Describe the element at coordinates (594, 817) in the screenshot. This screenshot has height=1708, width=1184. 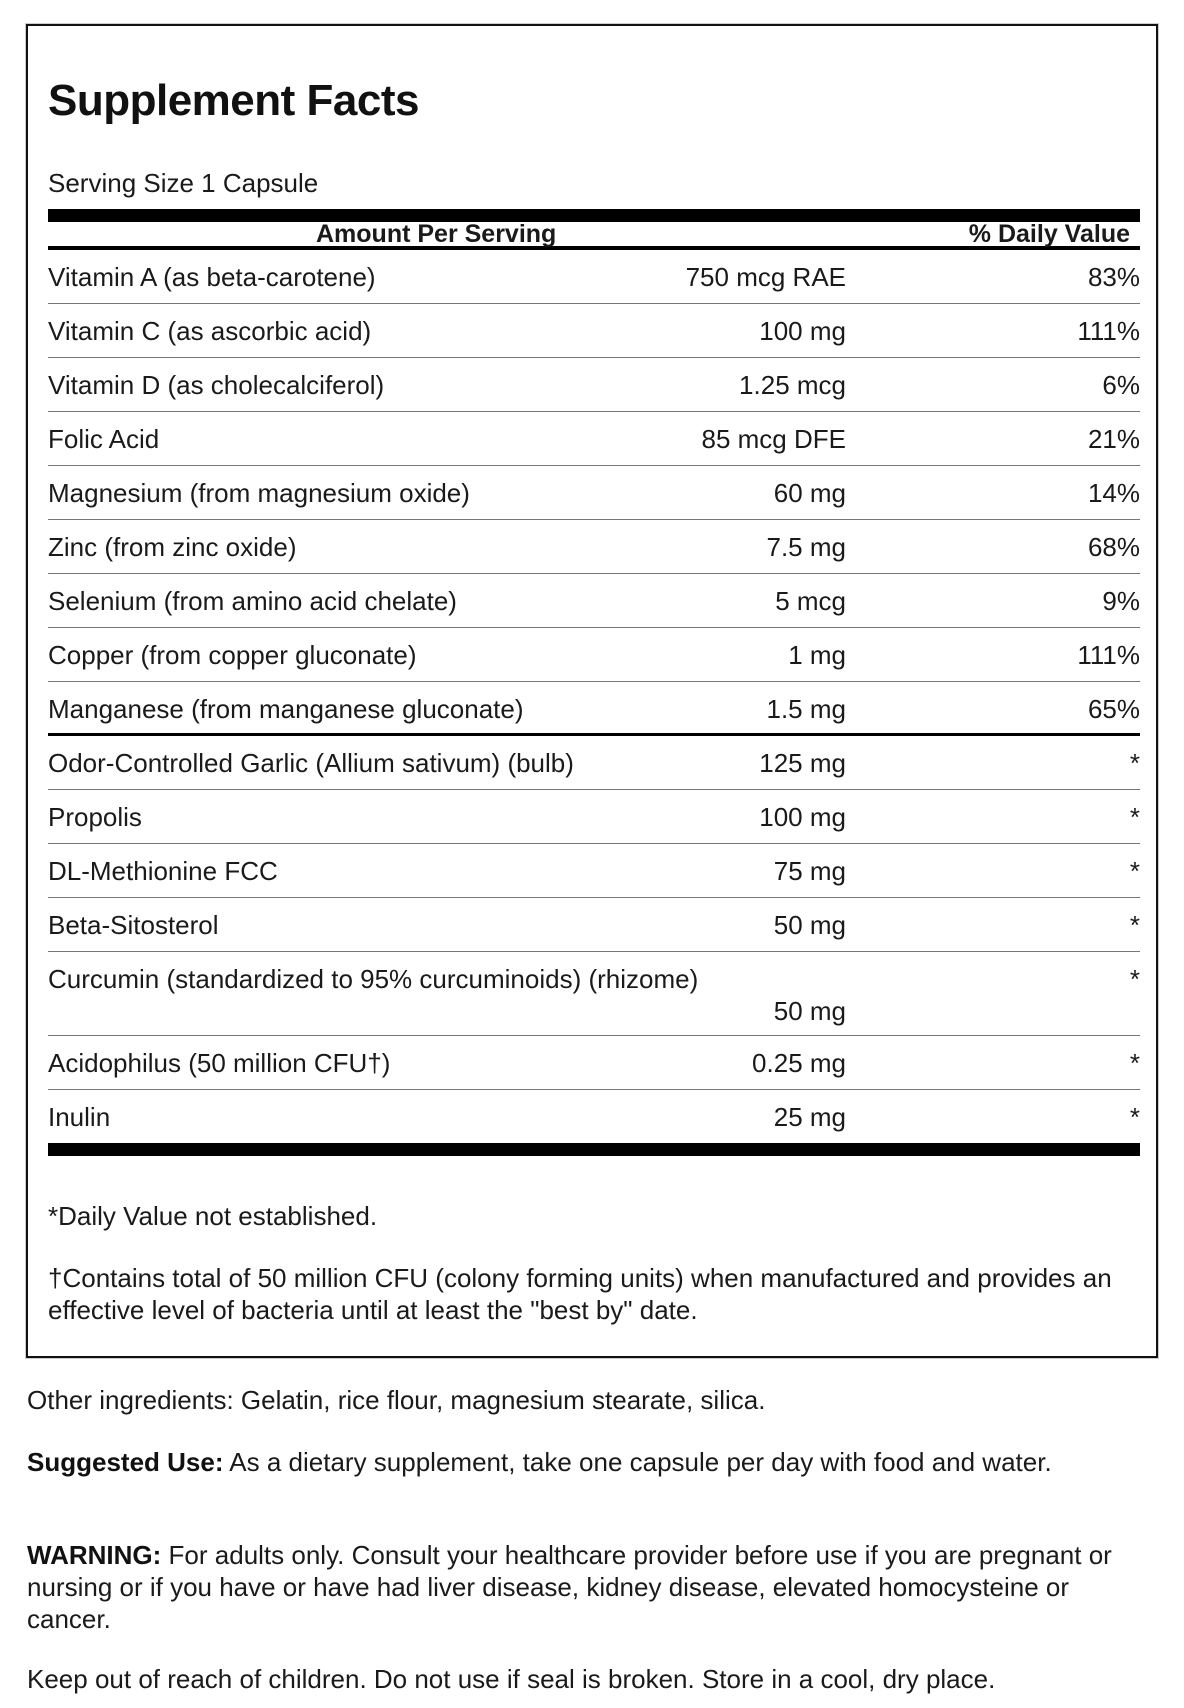
I see `table-row: Propolis 100 mg *` at that location.